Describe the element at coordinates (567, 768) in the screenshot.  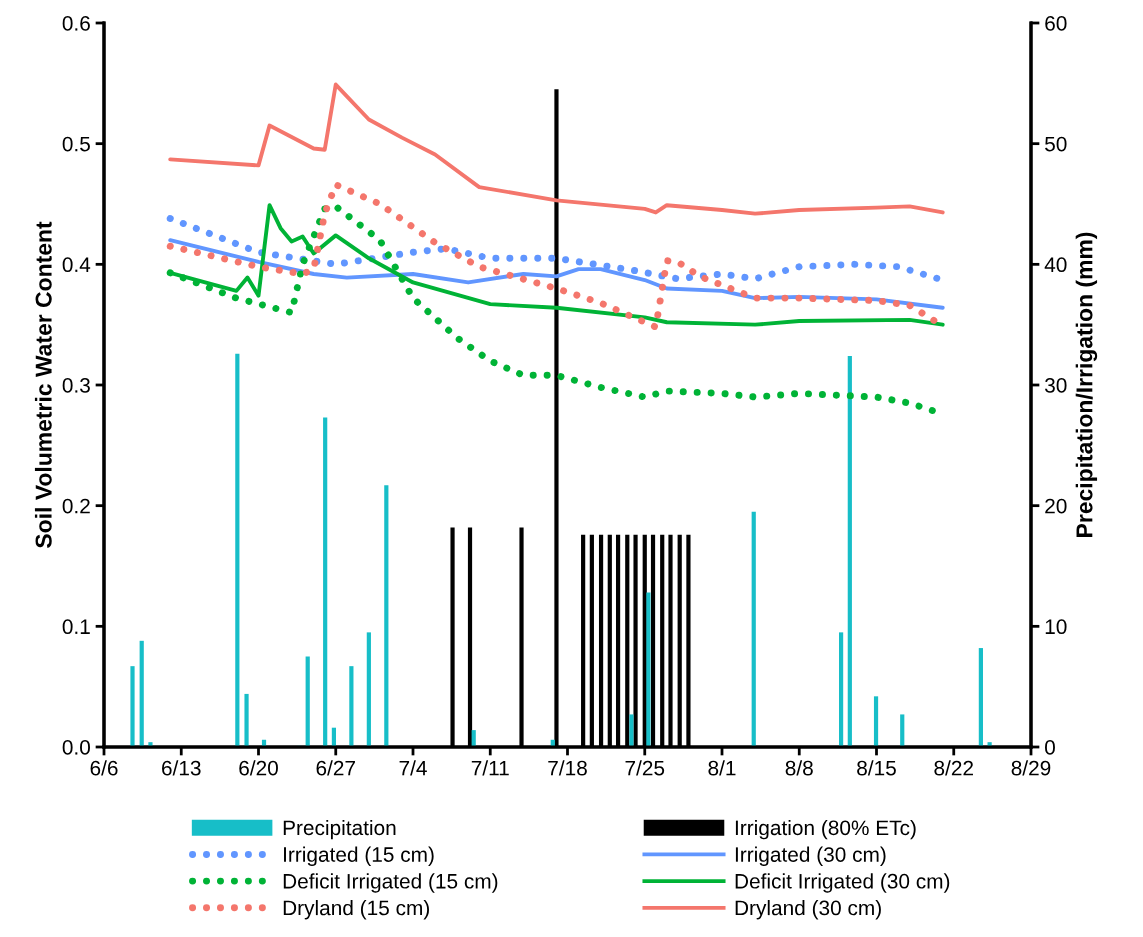
I see `x-tick-label: 7/18` at that location.